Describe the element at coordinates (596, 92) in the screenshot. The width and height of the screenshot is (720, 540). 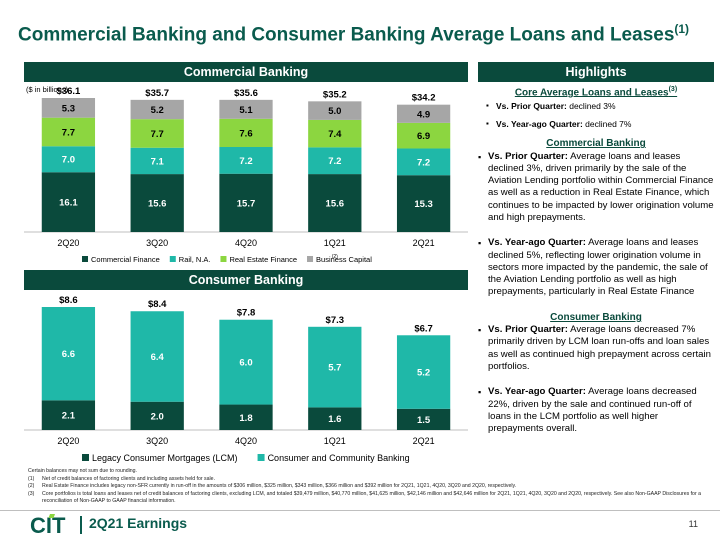
I see `core-loans-title: Core Average Loans and Leases(3)` at that location.